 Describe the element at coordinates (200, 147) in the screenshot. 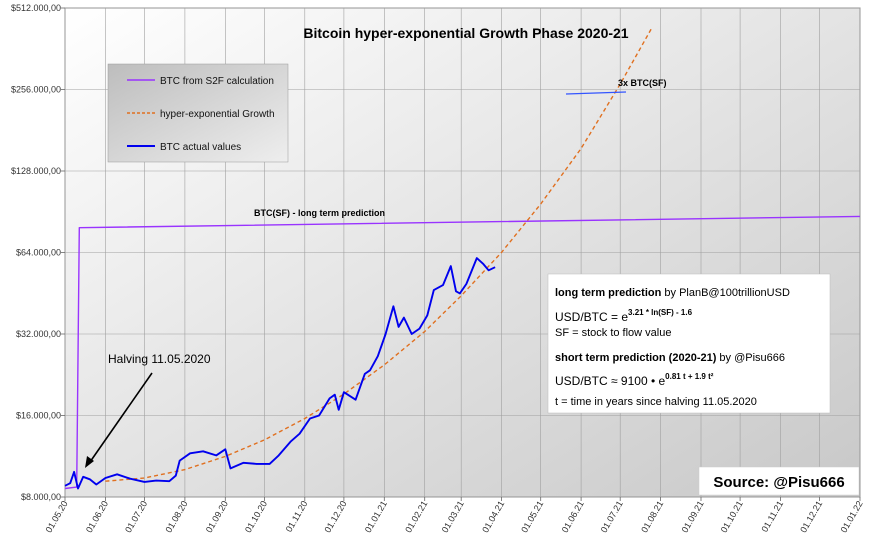

I see `legend-label-actual: BTC actual values` at that location.